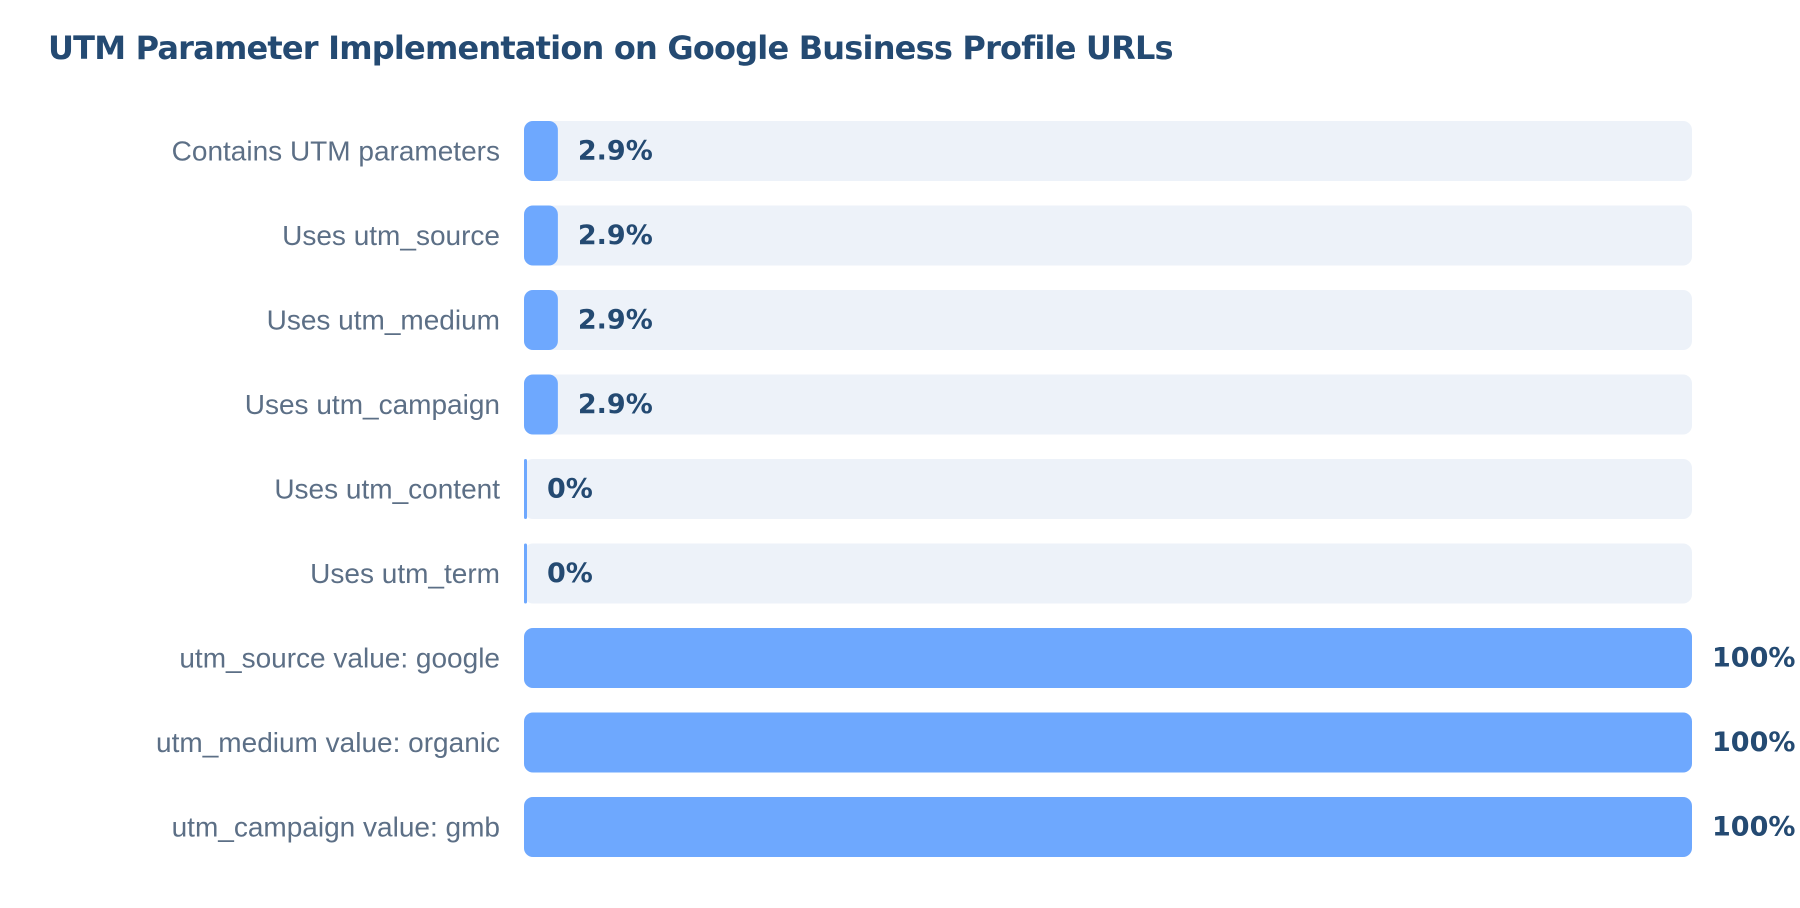 This screenshot has width=1800, height=908. What do you see at coordinates (336, 151) in the screenshot?
I see `category-label: Contains UTM parameters` at bounding box center [336, 151].